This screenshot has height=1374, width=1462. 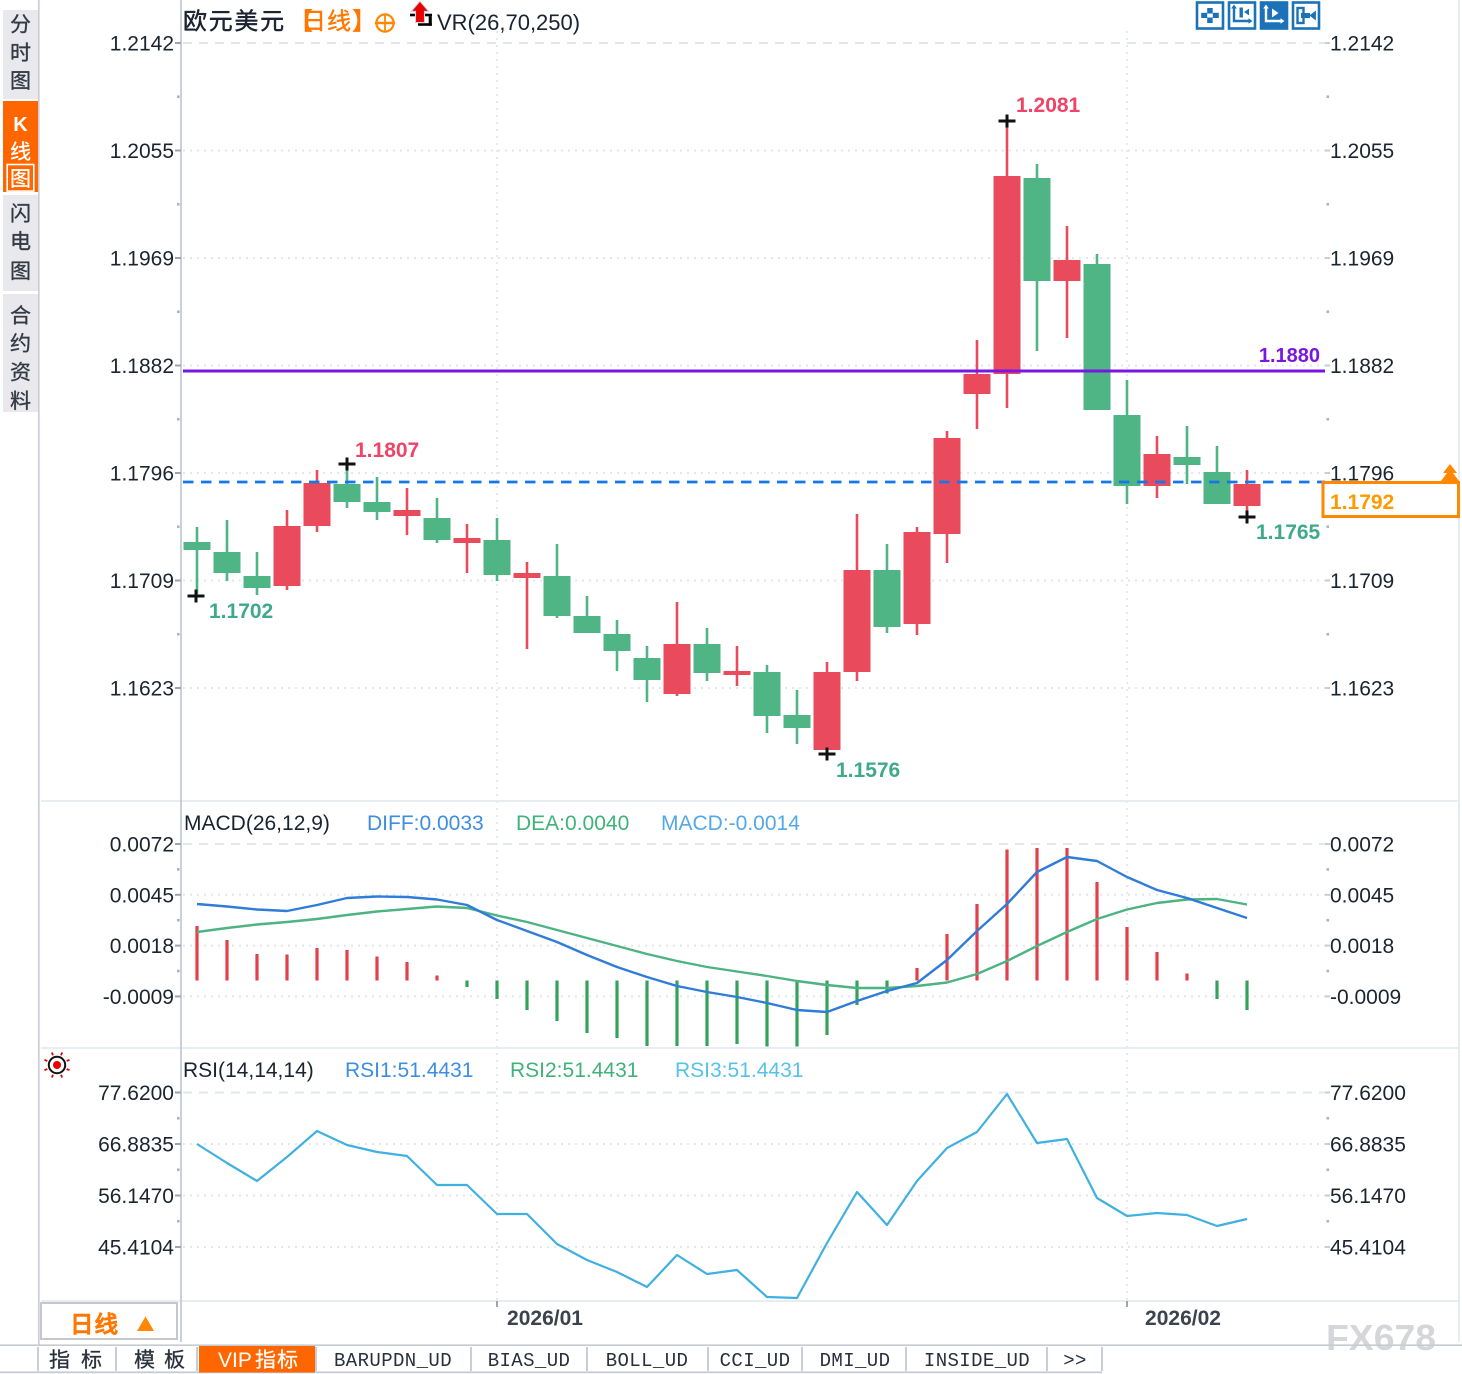 What do you see at coordinates (241, 611) in the screenshot?
I see `svg-text: 1.1702` at bounding box center [241, 611].